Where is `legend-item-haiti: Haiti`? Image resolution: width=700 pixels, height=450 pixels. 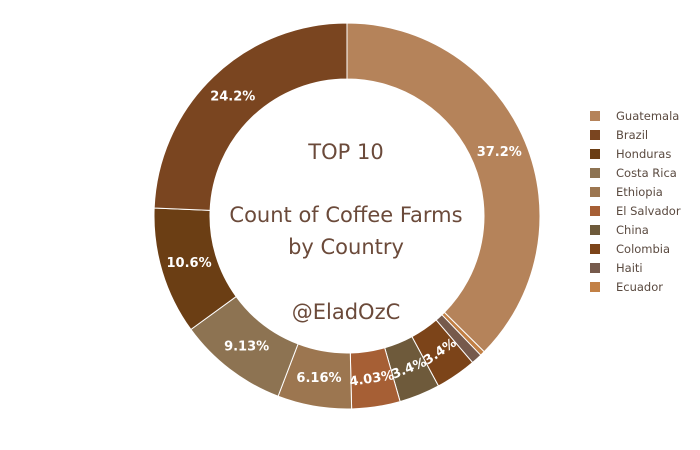
legend-item-haiti: Haiti is located at coordinates (616, 268).